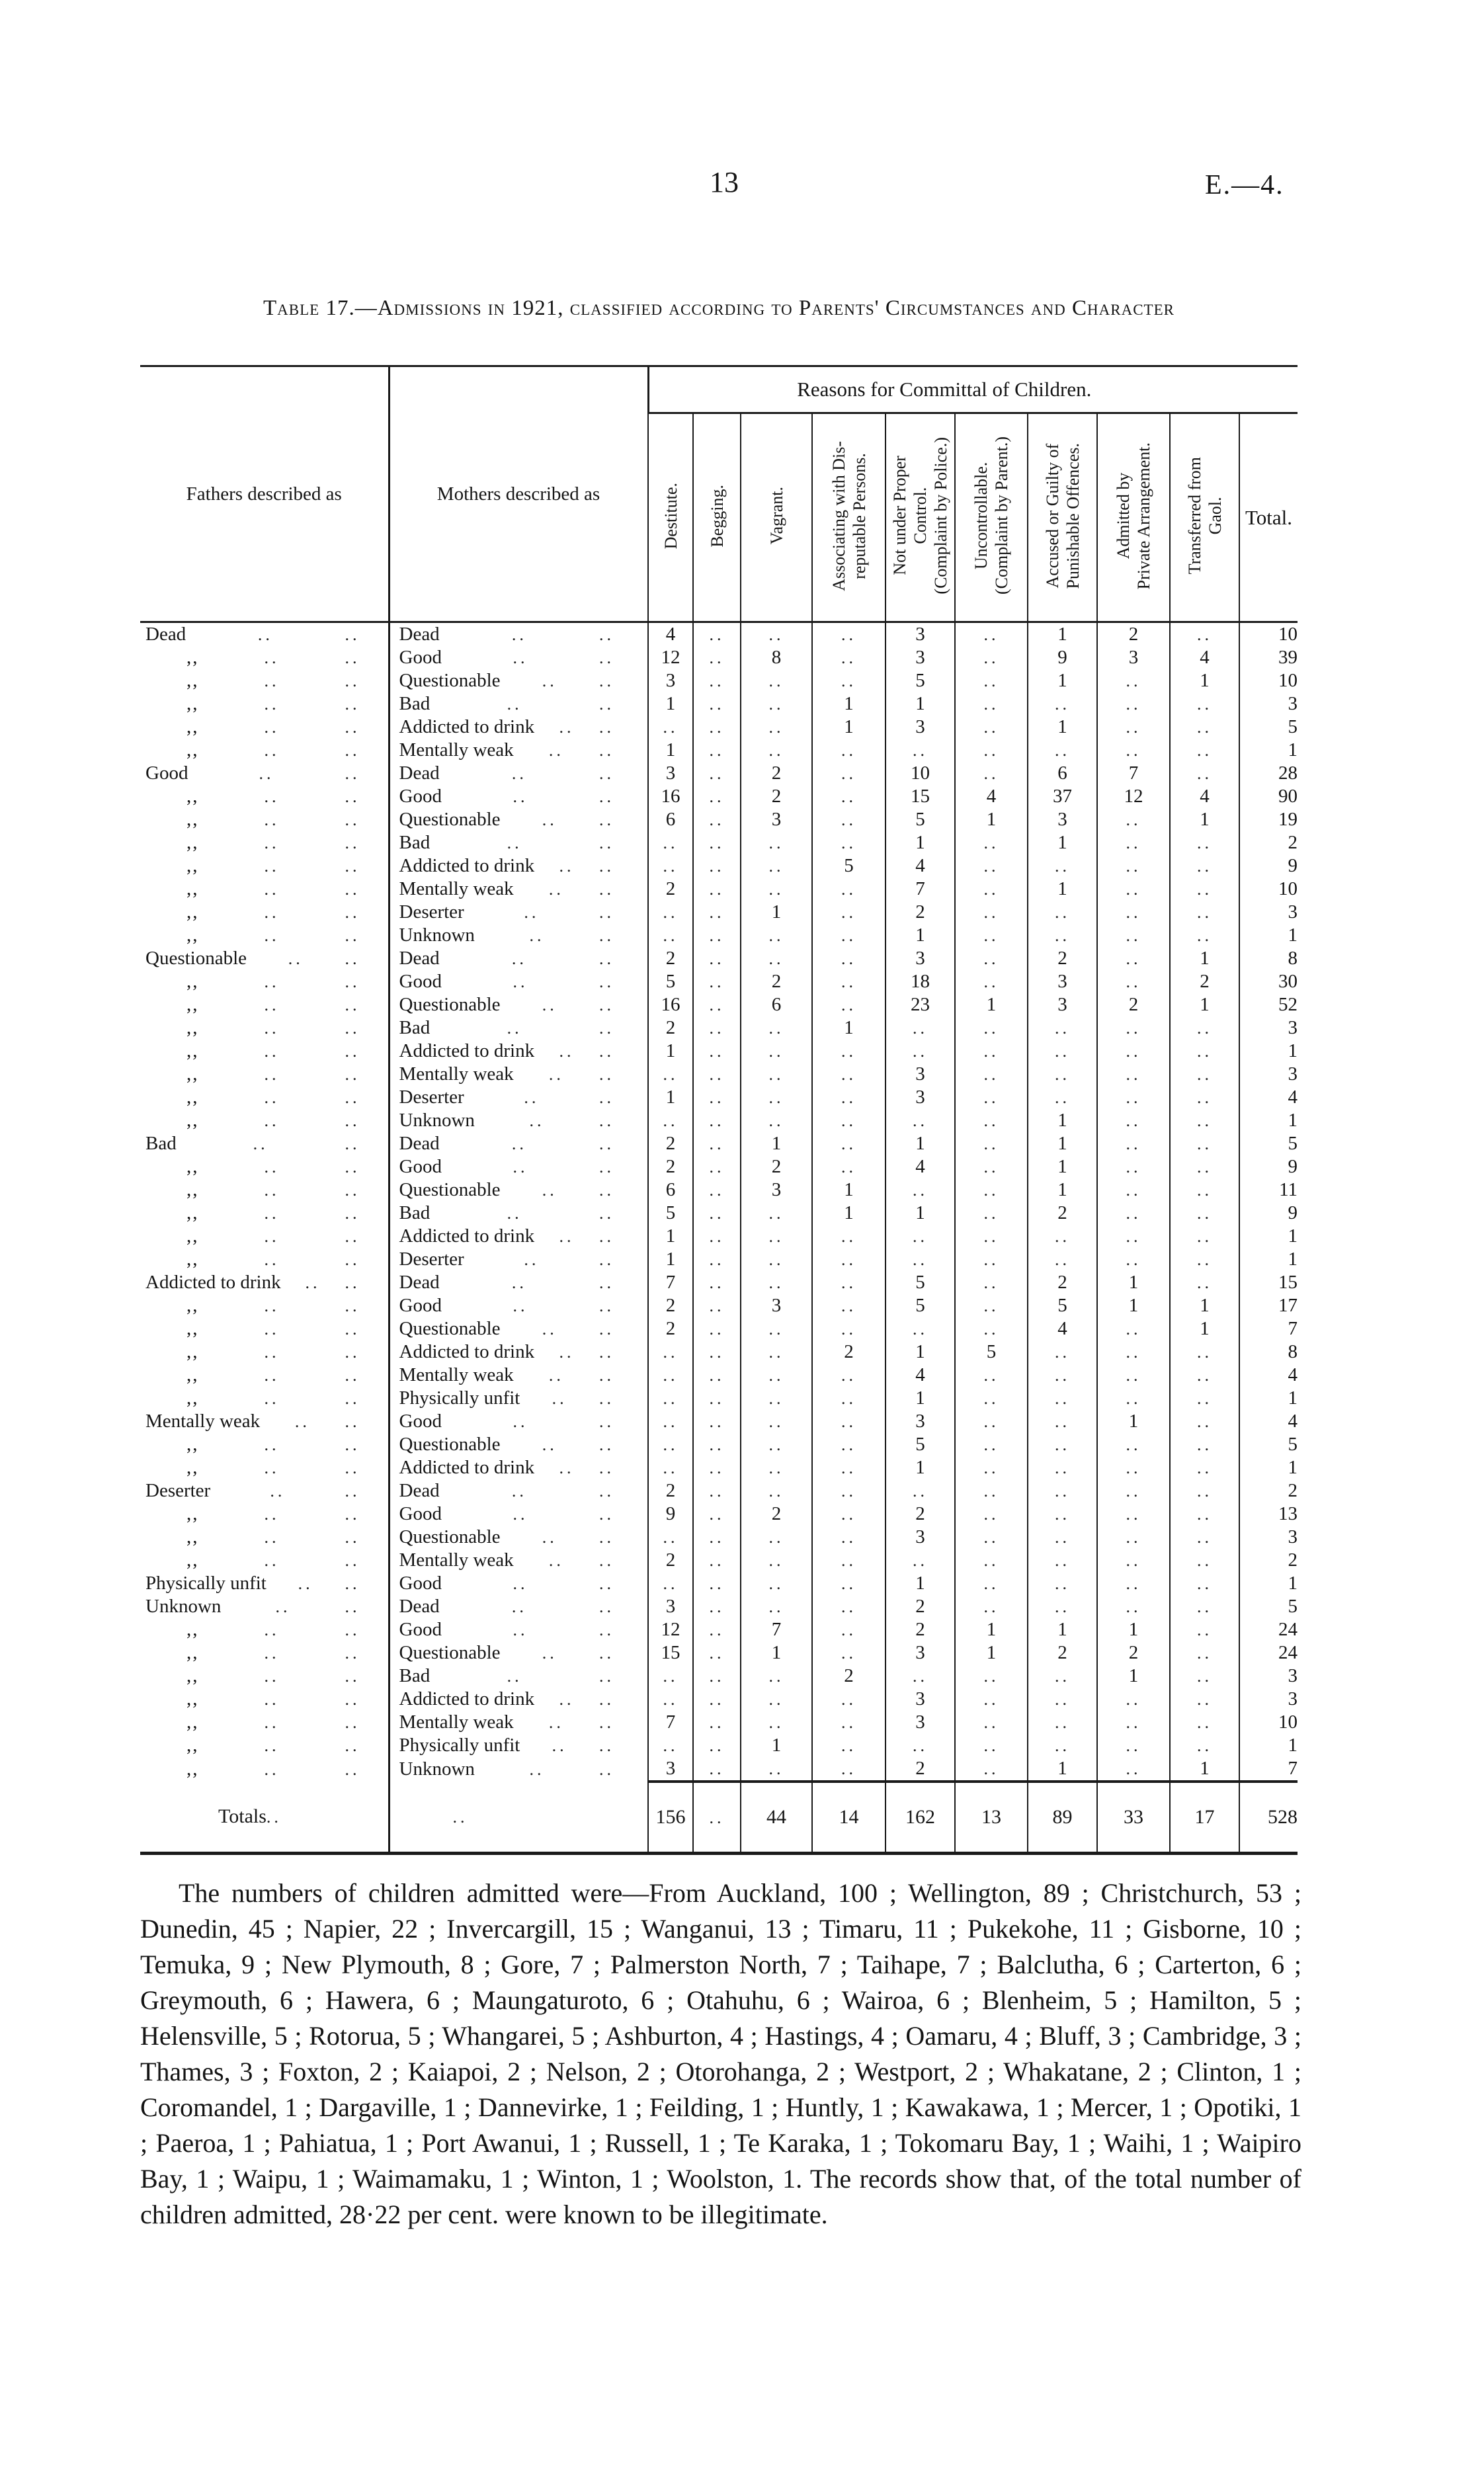 The width and height of the screenshot is (1484, 2468). Describe the element at coordinates (670, 518) in the screenshot. I see `reason-column-header: Destitute.` at that location.